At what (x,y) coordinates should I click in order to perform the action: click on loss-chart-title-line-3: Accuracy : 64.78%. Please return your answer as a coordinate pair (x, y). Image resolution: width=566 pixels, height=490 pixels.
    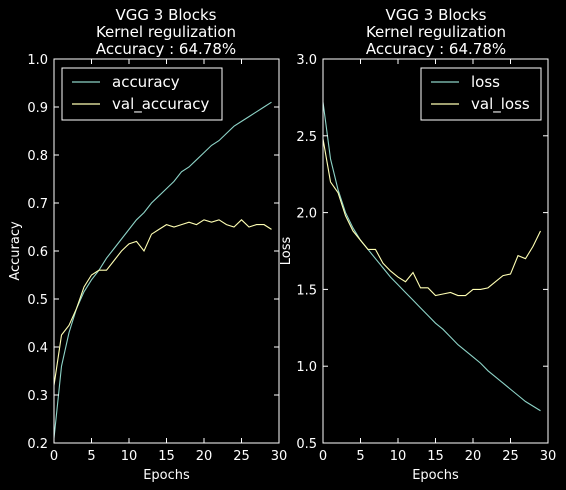
    Looking at the image, I should click on (436, 49).